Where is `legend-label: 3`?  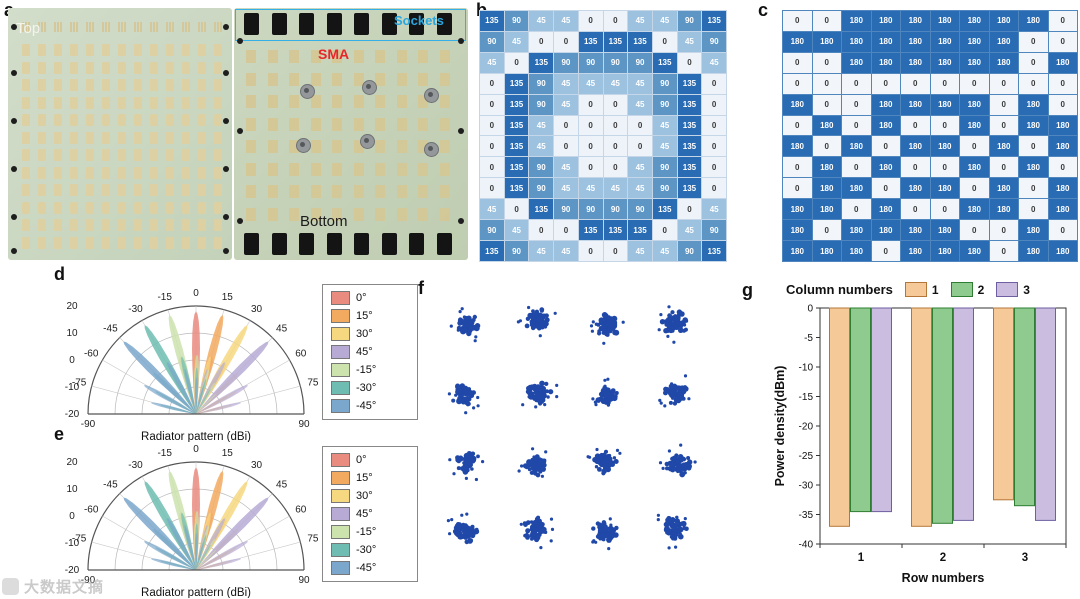
legend-label: 3 is located at coordinates (1026, 289).